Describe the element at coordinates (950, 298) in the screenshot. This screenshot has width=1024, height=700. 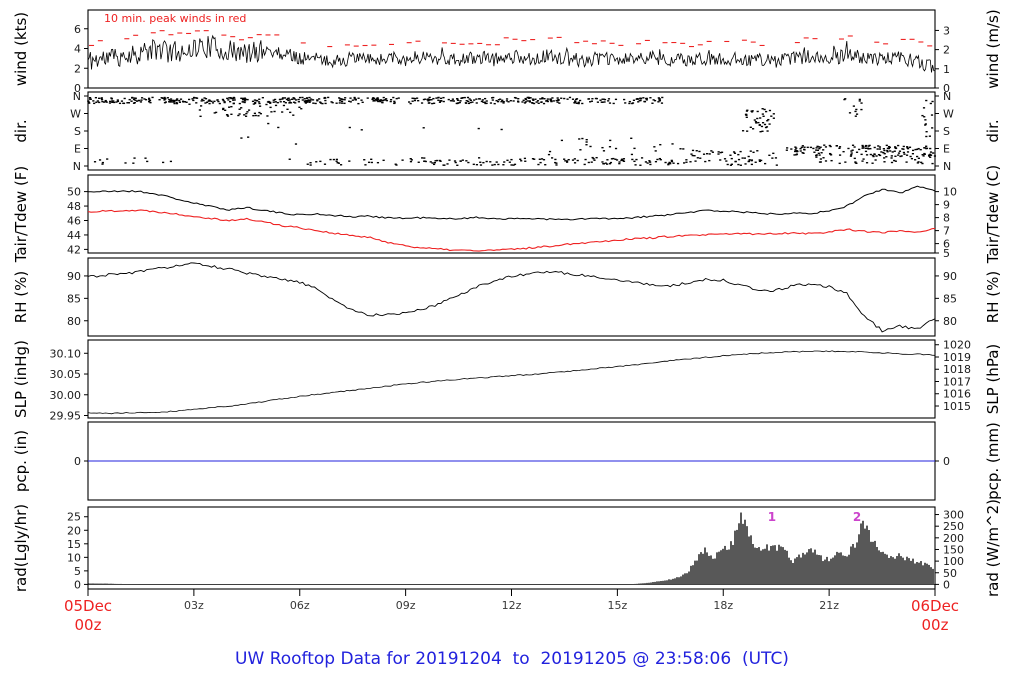
I see `y-tick-label-right: 85` at that location.